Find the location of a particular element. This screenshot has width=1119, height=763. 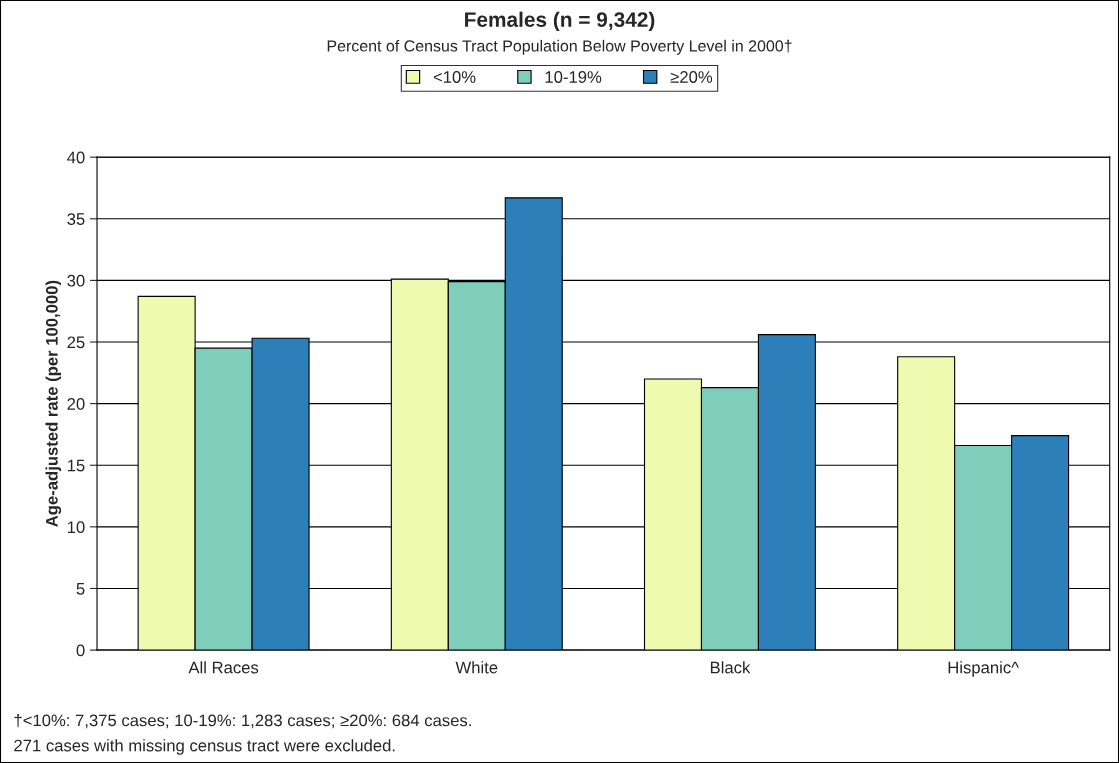

legend-label: 10-19% is located at coordinates (573, 77).